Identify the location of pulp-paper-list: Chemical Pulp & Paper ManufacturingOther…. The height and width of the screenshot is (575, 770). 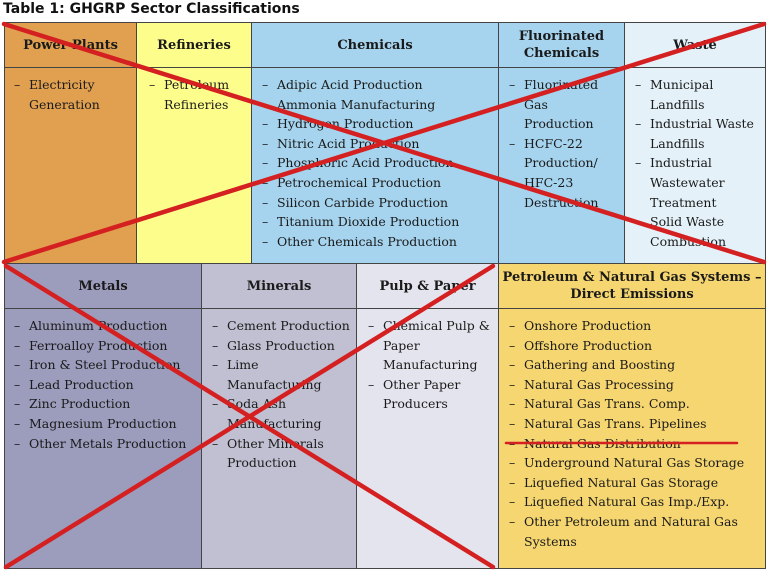
(432, 365).